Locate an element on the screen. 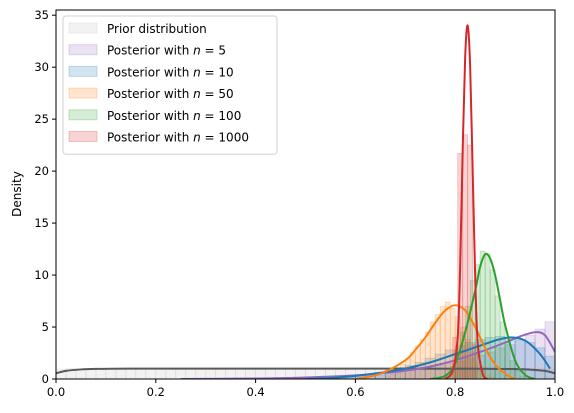  x-tick-label: 0.6 is located at coordinates (355, 392).